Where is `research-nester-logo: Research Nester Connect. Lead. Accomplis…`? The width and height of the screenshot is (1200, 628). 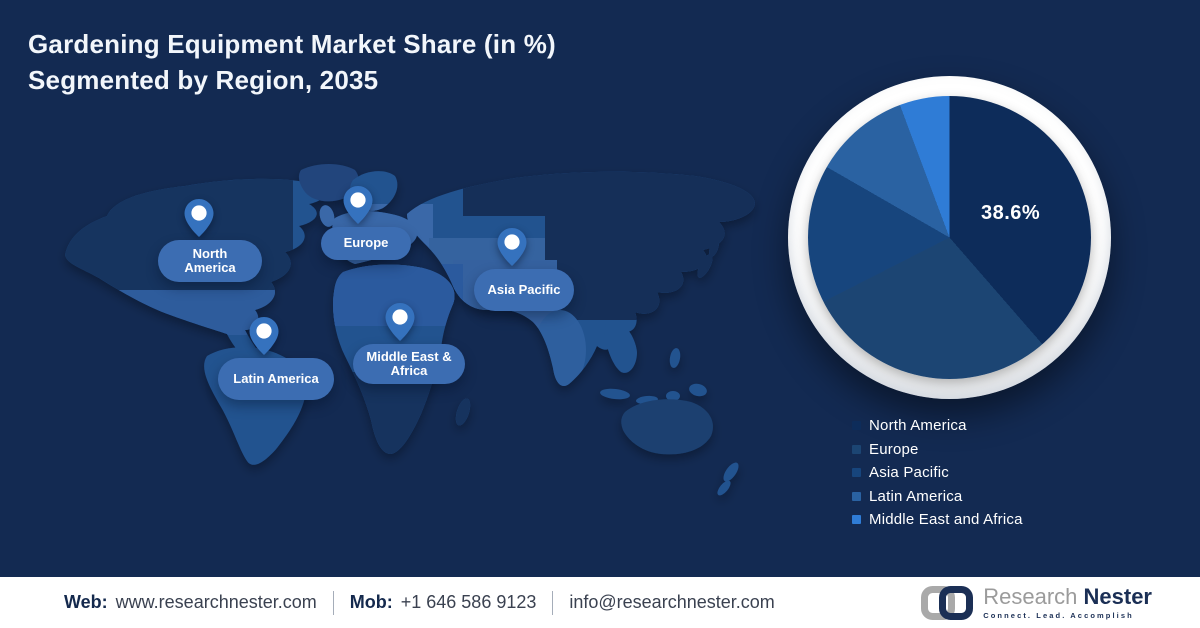 research-nester-logo: Research Nester Connect. Lead. Accomplis… is located at coordinates (1036, 603).